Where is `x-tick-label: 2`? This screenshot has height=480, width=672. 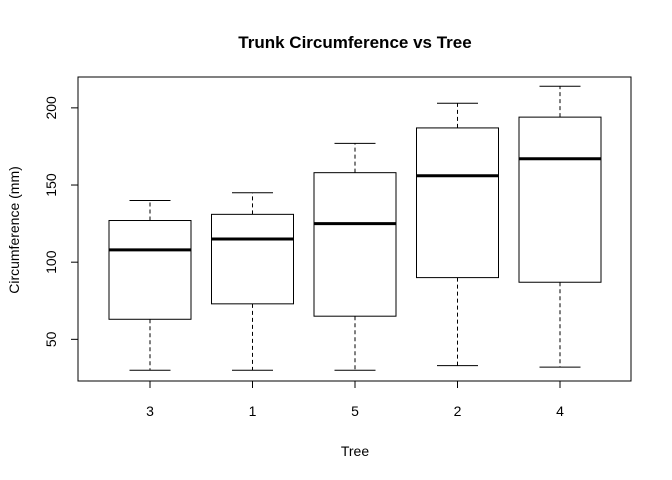
x-tick-label: 2 is located at coordinates (458, 411).